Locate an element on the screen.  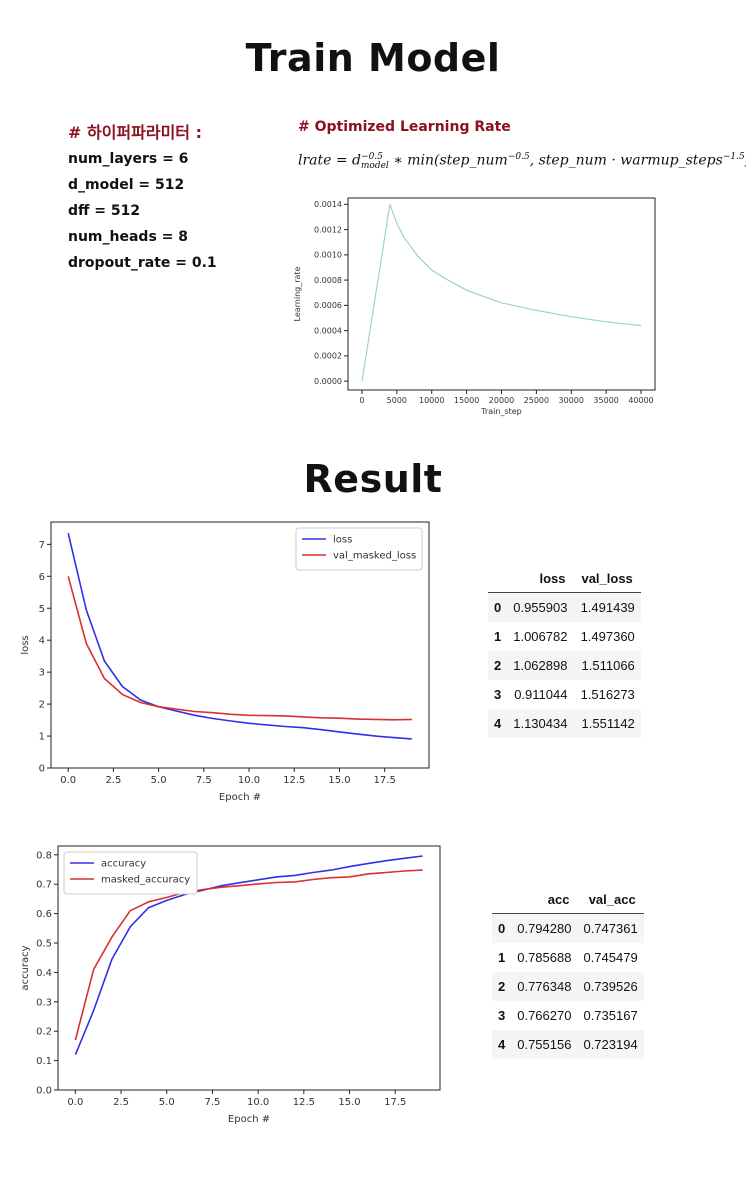
table-cell: 0.723194 is located at coordinates (610, 1044).